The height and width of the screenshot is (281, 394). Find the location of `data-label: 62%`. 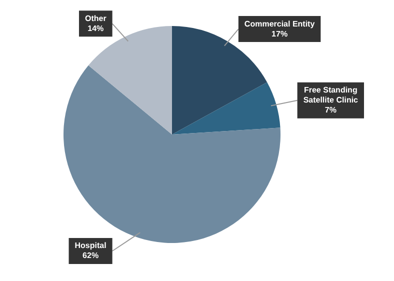

data-label: 62% is located at coordinates (90, 255).